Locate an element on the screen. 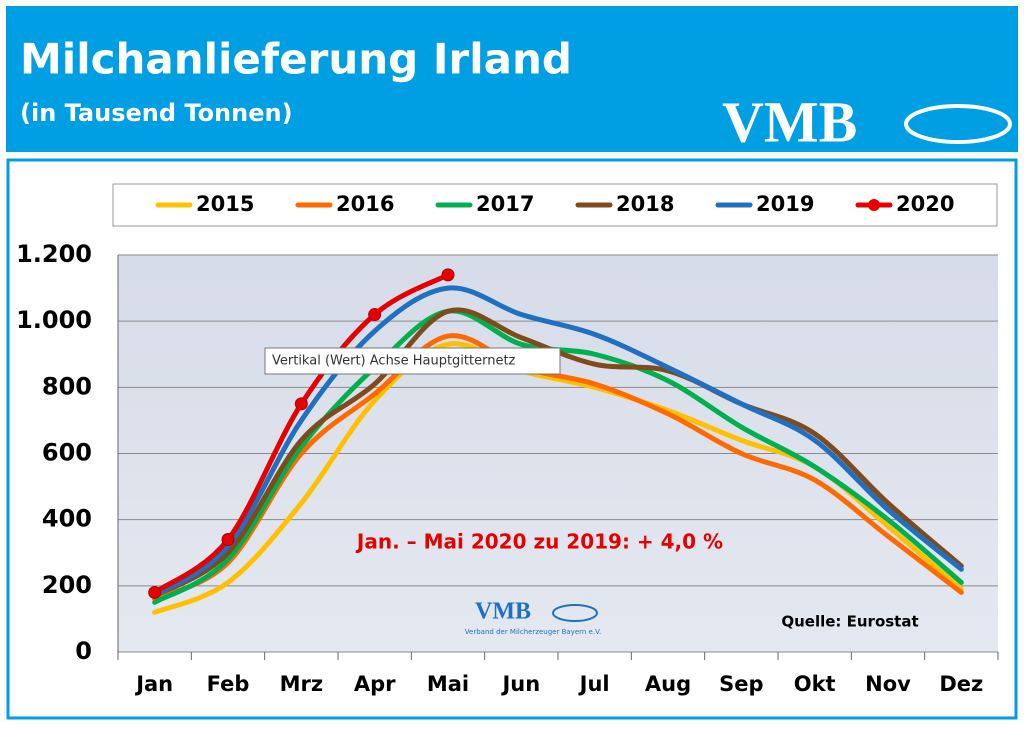 The width and height of the screenshot is (1024, 729). x-tick-label: Mrz is located at coordinates (301, 684).